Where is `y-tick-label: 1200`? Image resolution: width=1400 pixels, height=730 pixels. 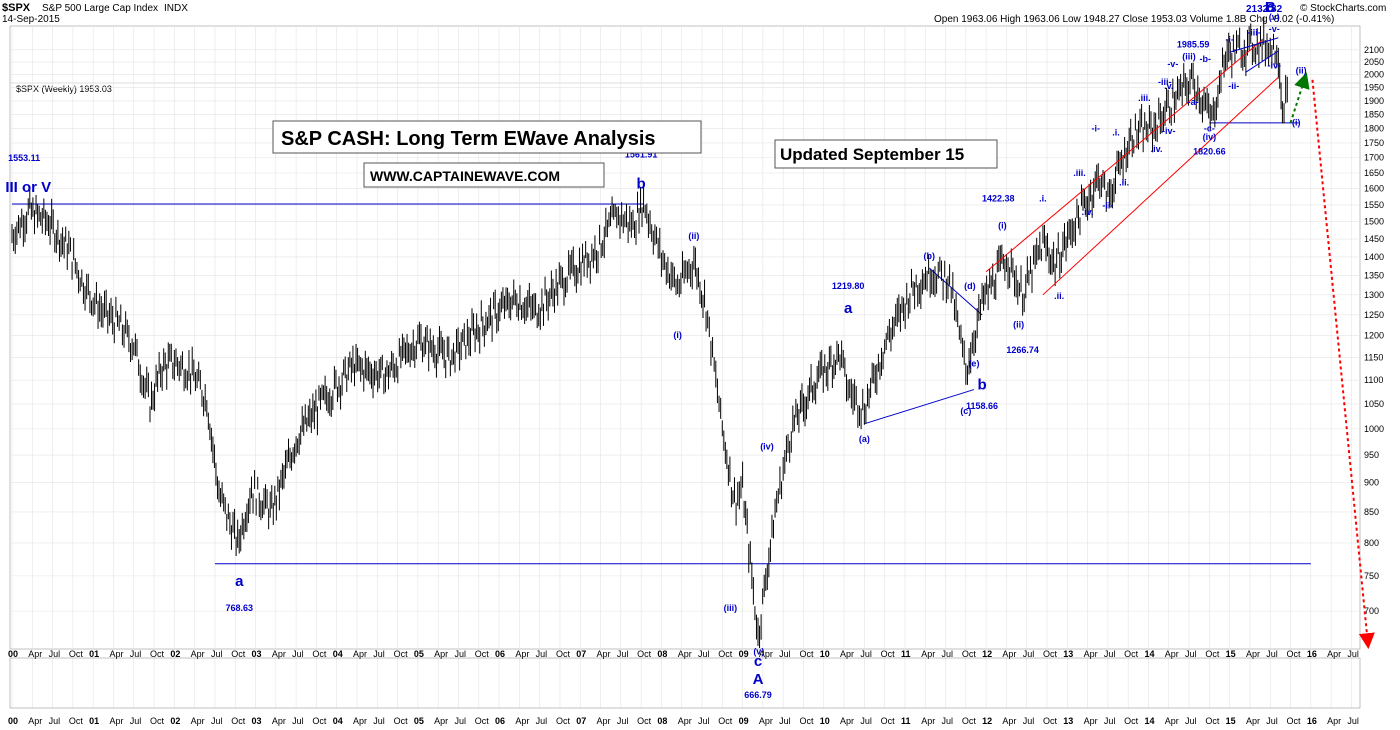
y-tick-label: 1200 is located at coordinates (1374, 336).